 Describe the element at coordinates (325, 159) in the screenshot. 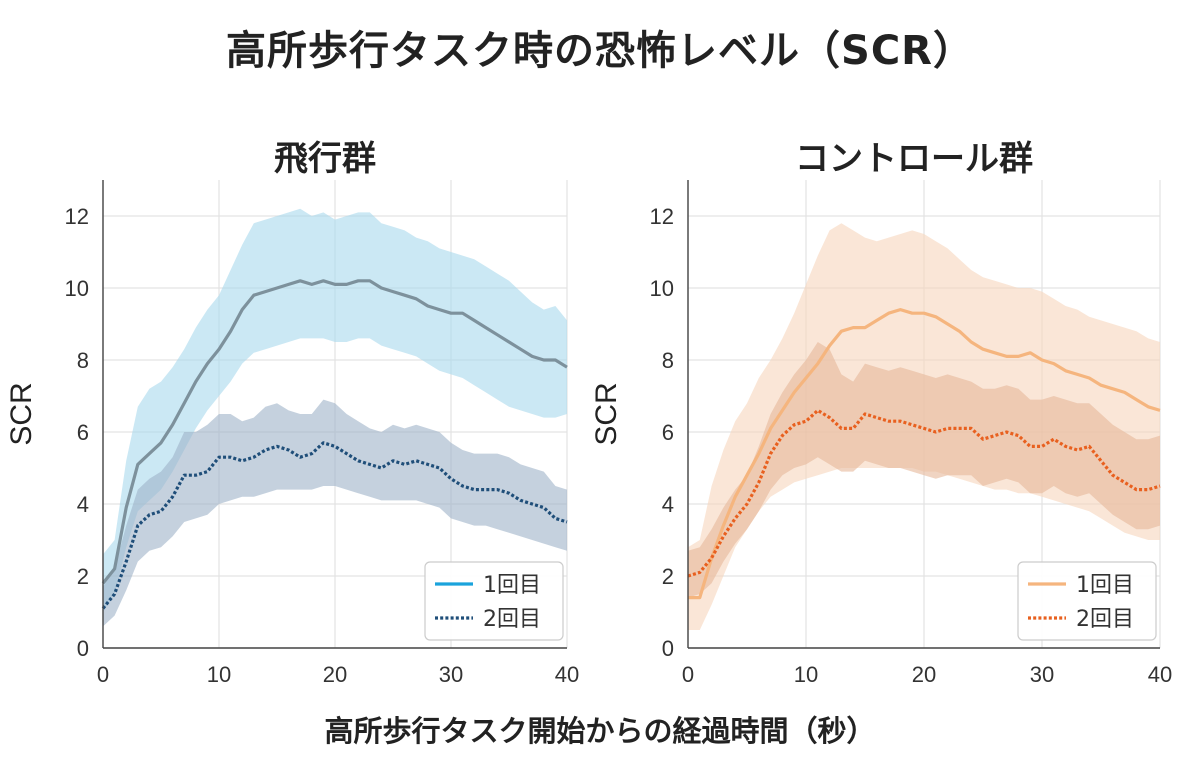

I see `panel-title: 飛行群` at that location.